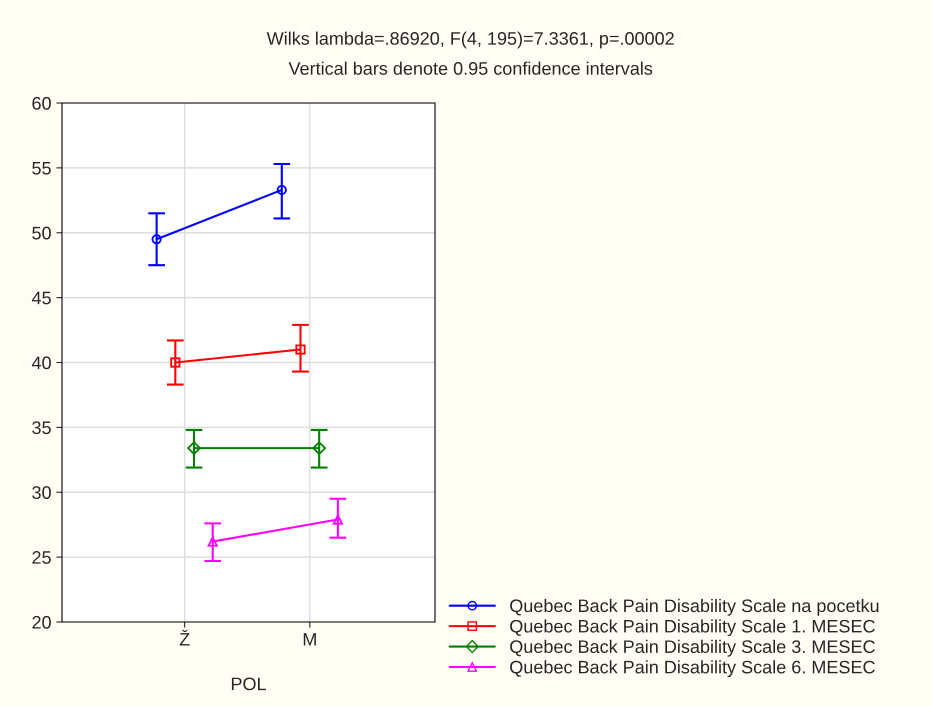 The height and width of the screenshot is (706, 932). I want to click on legend-label: Quebec Back Pain Disability Scale 6. MESEC, so click(692, 669).